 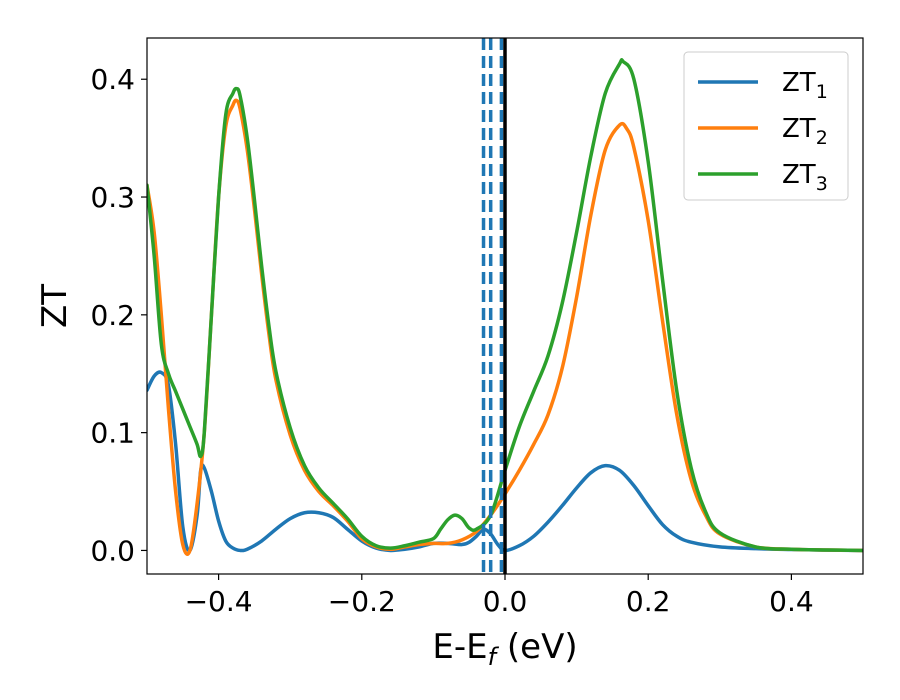 I want to click on y-axis-ticks: 0.0 0.1 0.2 0.3 0.4, so click(x=118, y=315).